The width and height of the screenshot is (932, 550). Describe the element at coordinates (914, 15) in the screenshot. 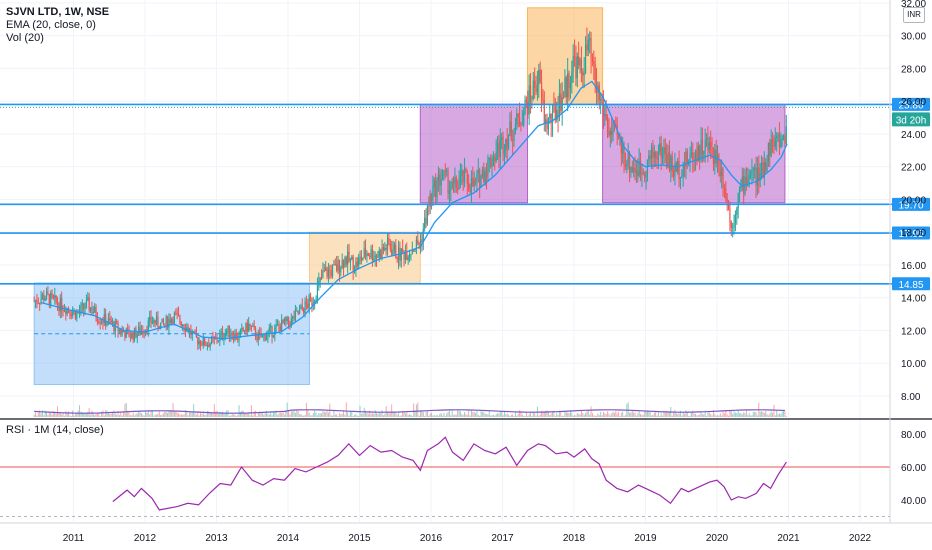

I see `currency-badge: INR` at that location.